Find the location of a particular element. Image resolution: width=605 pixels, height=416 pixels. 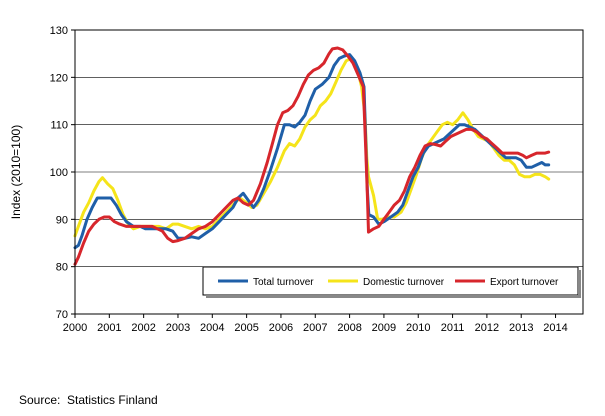

legend-box is located at coordinates (390, 281).